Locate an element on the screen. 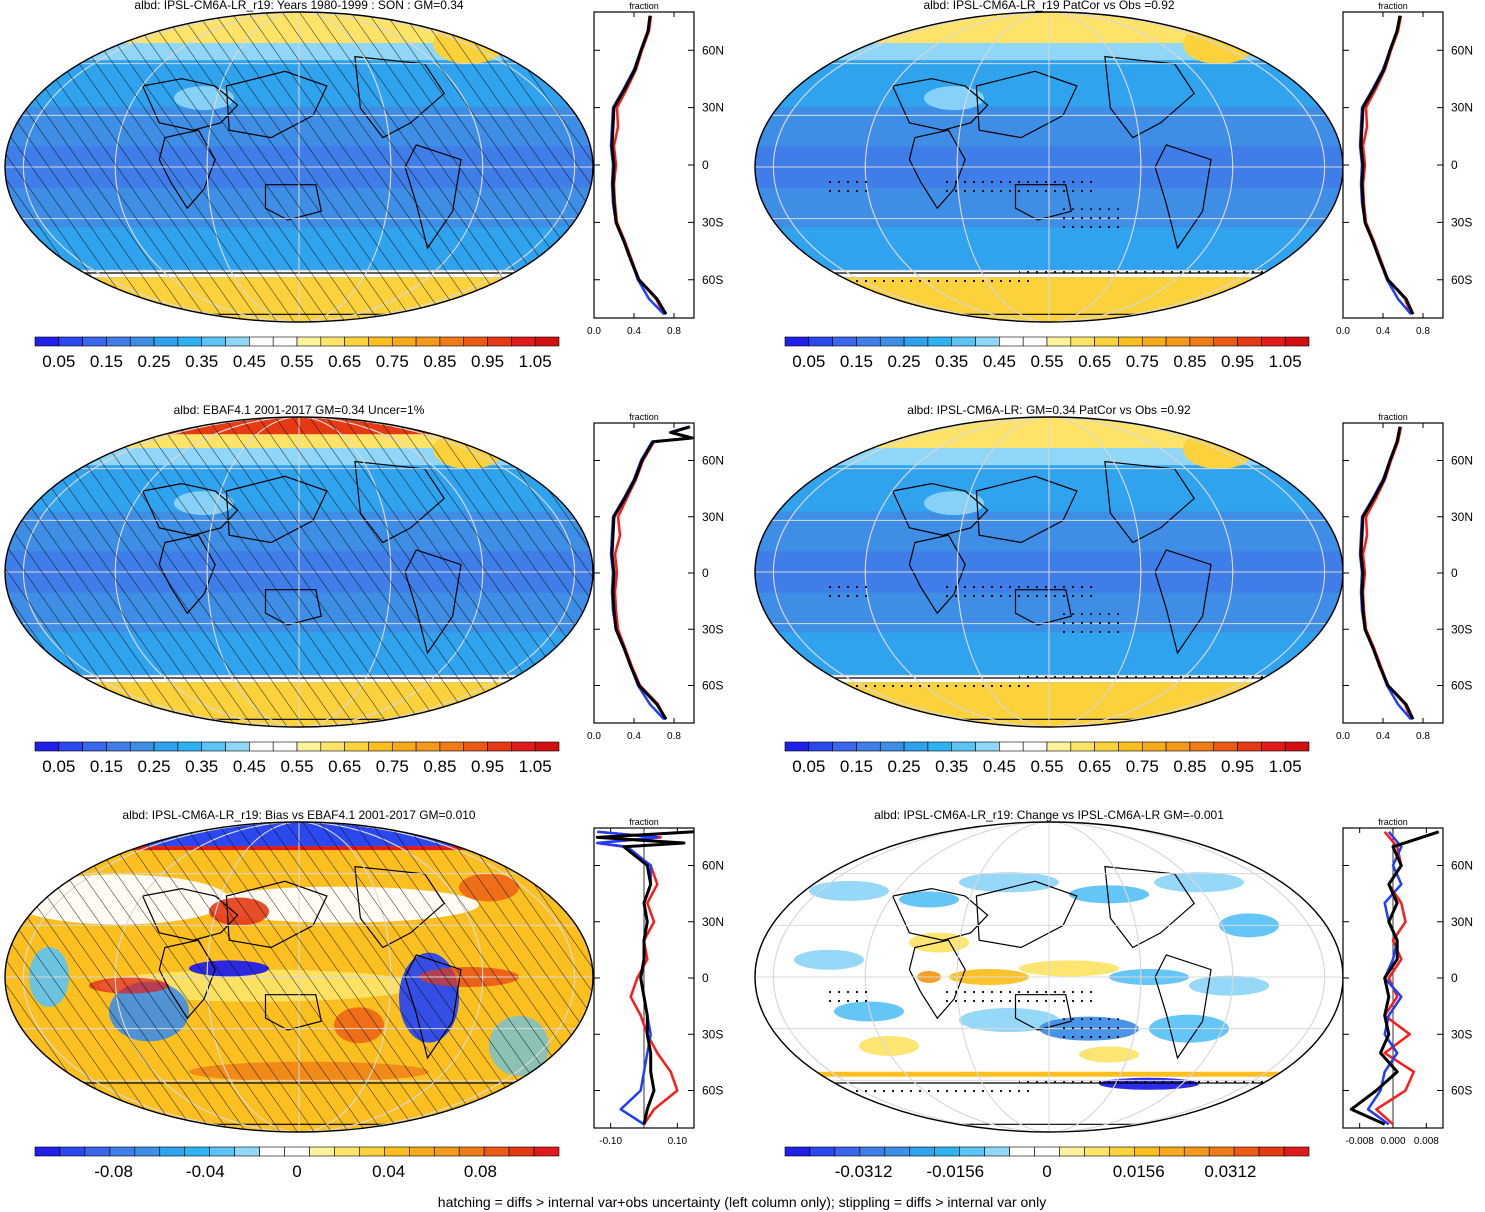 The width and height of the screenshot is (1485, 1212). colorbar-label: 0.85 is located at coordinates (1189, 766).